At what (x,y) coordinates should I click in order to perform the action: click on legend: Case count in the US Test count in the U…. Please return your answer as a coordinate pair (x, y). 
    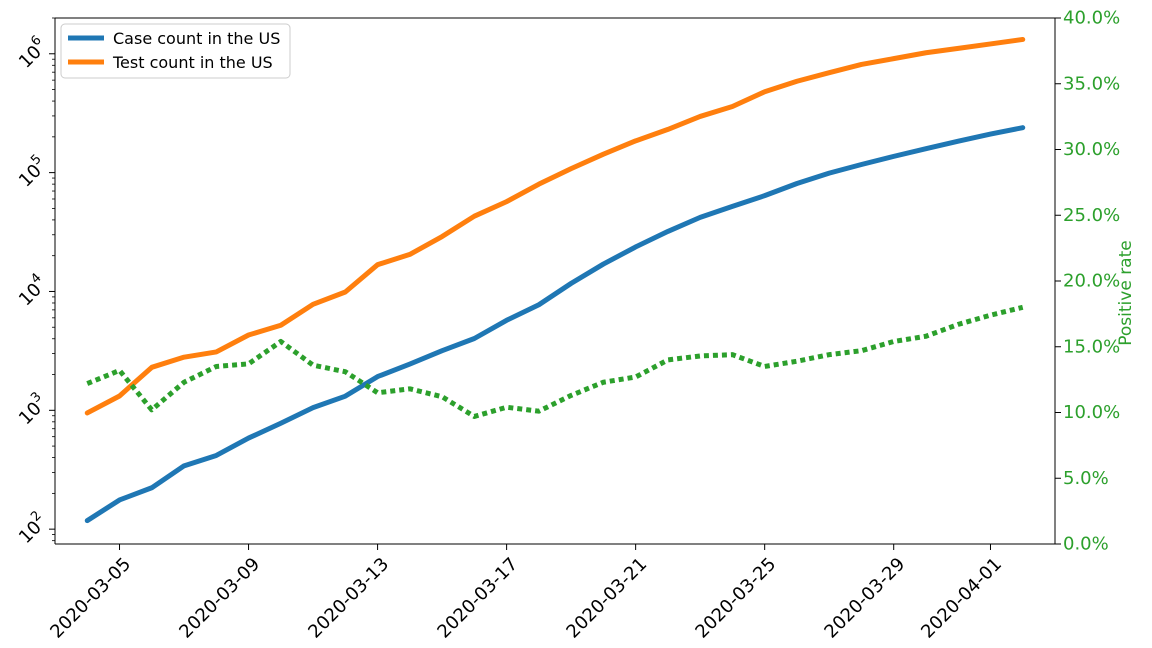
    Looking at the image, I should click on (175, 51).